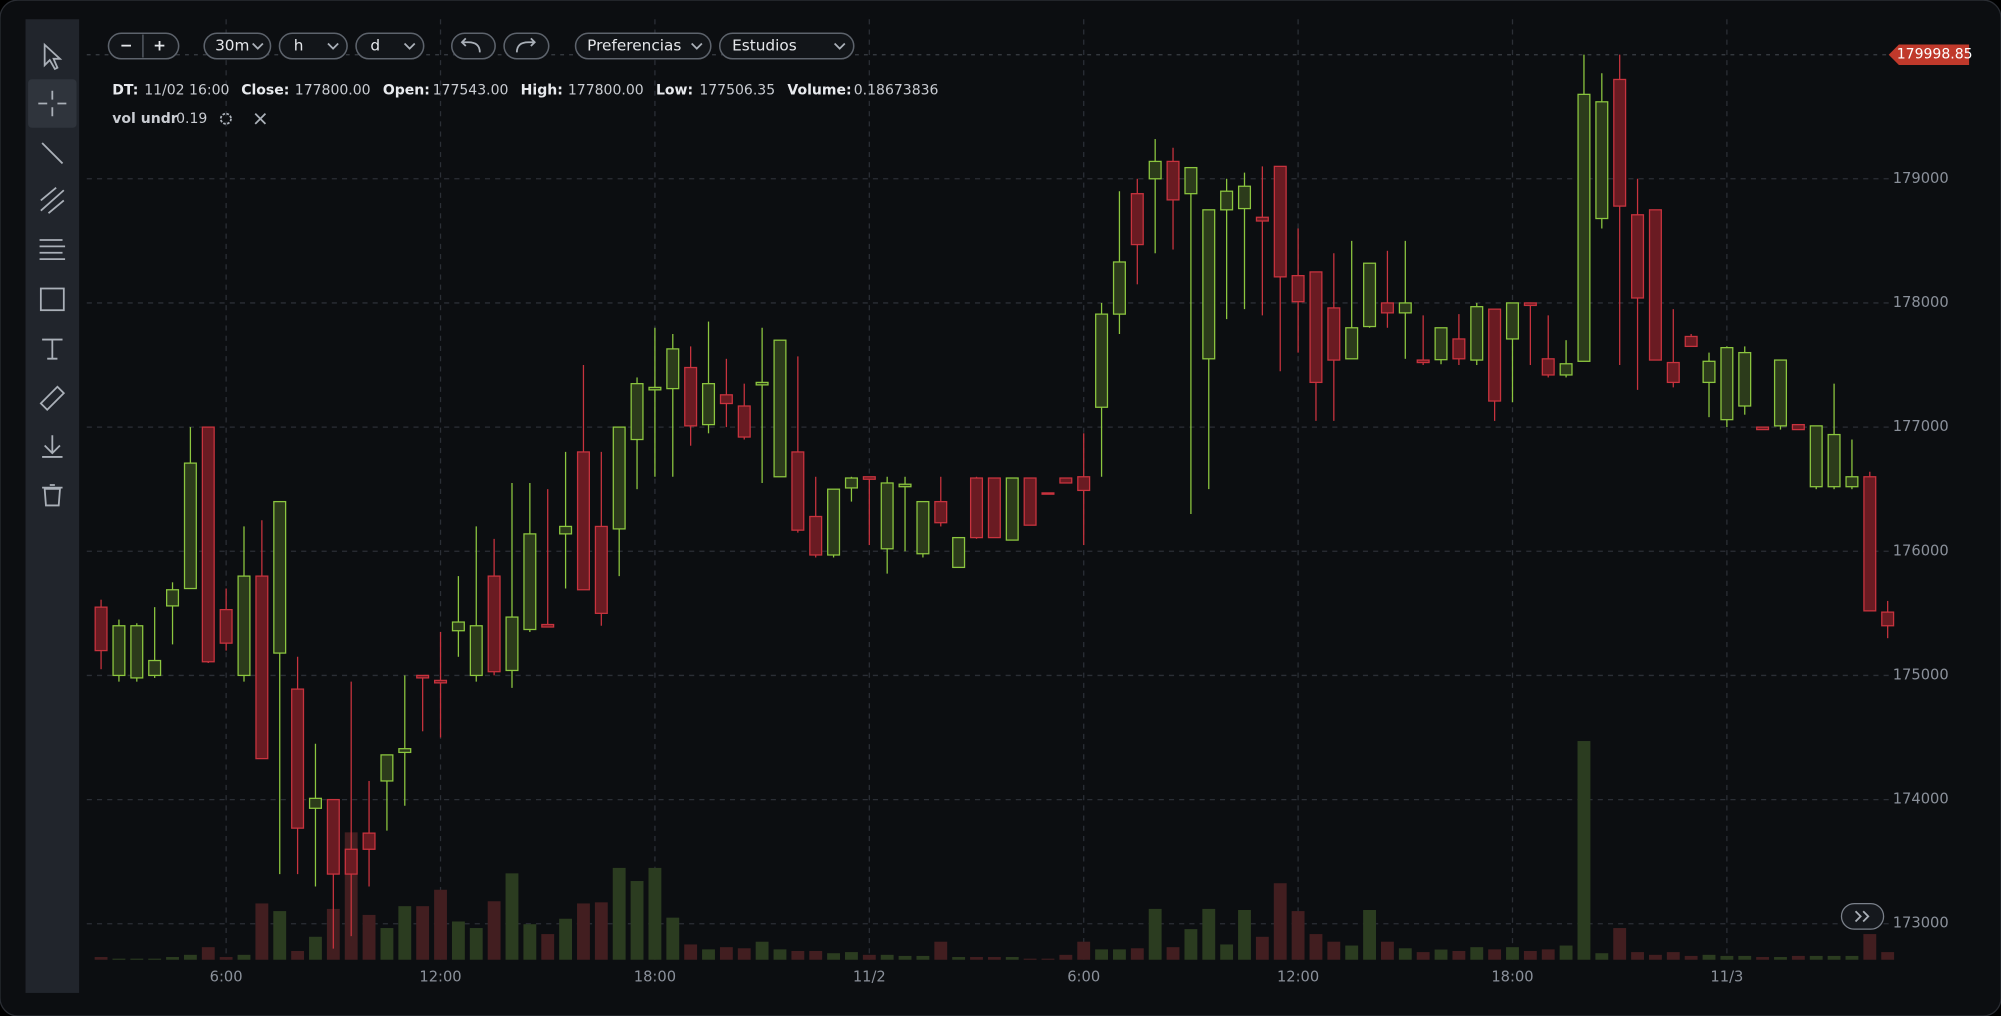 The width and height of the screenshot is (2001, 1016). I want to click on rectangle-tool, so click(52, 299).